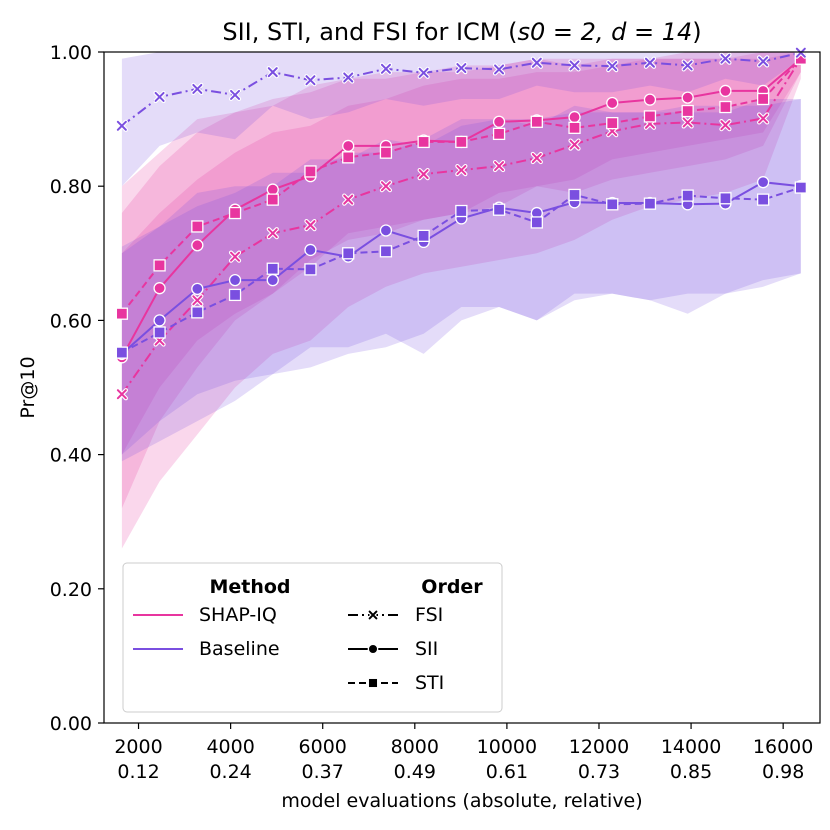 This screenshot has height=830, width=830. Describe the element at coordinates (138, 772) in the screenshot. I see `x-tick-label-relative: 0.12` at that location.